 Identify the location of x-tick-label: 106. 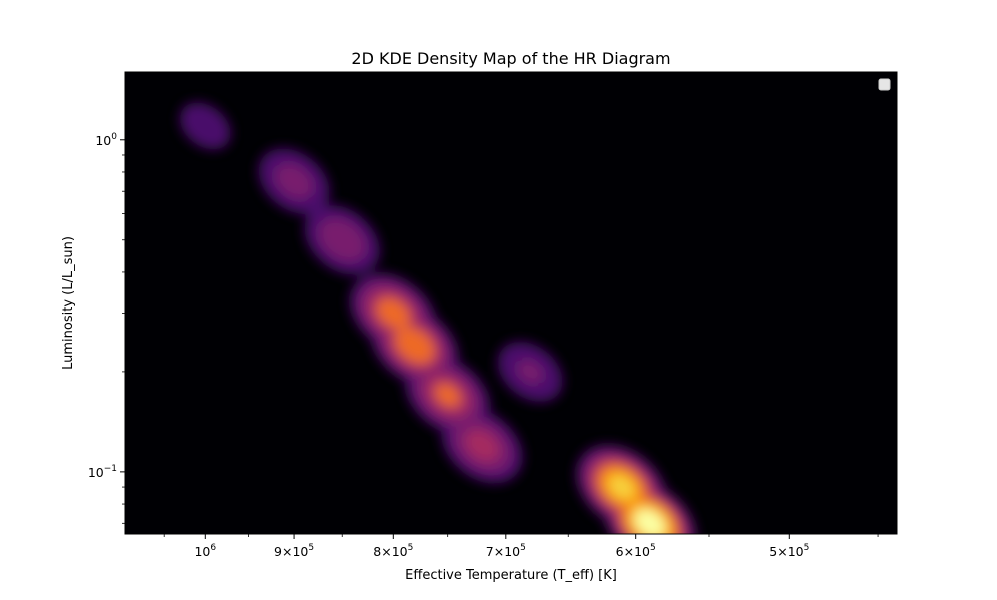
(205, 551).